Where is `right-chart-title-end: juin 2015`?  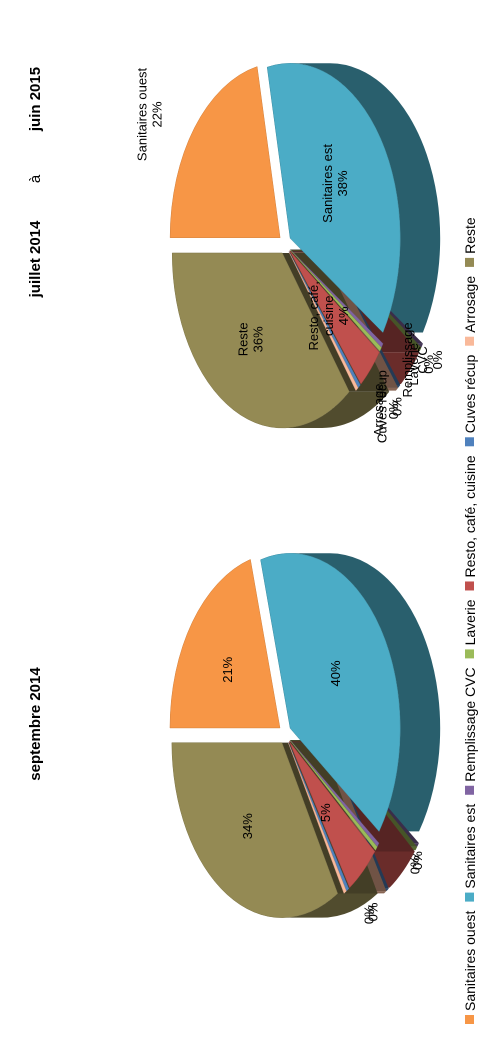
right-chart-title-end: juin 2015 is located at coordinates (35, 99).